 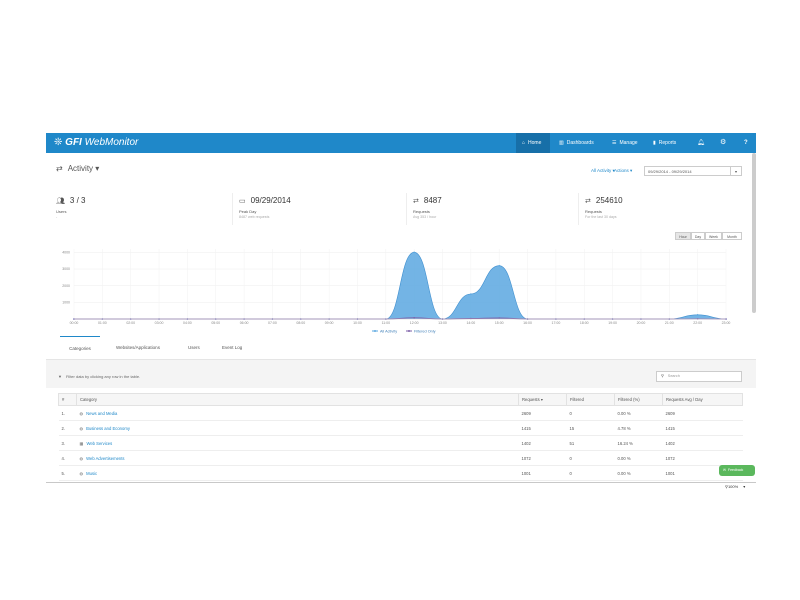 What do you see at coordinates (623, 170) in the screenshot?
I see `actions-dropdown: Actions ▾` at bounding box center [623, 170].